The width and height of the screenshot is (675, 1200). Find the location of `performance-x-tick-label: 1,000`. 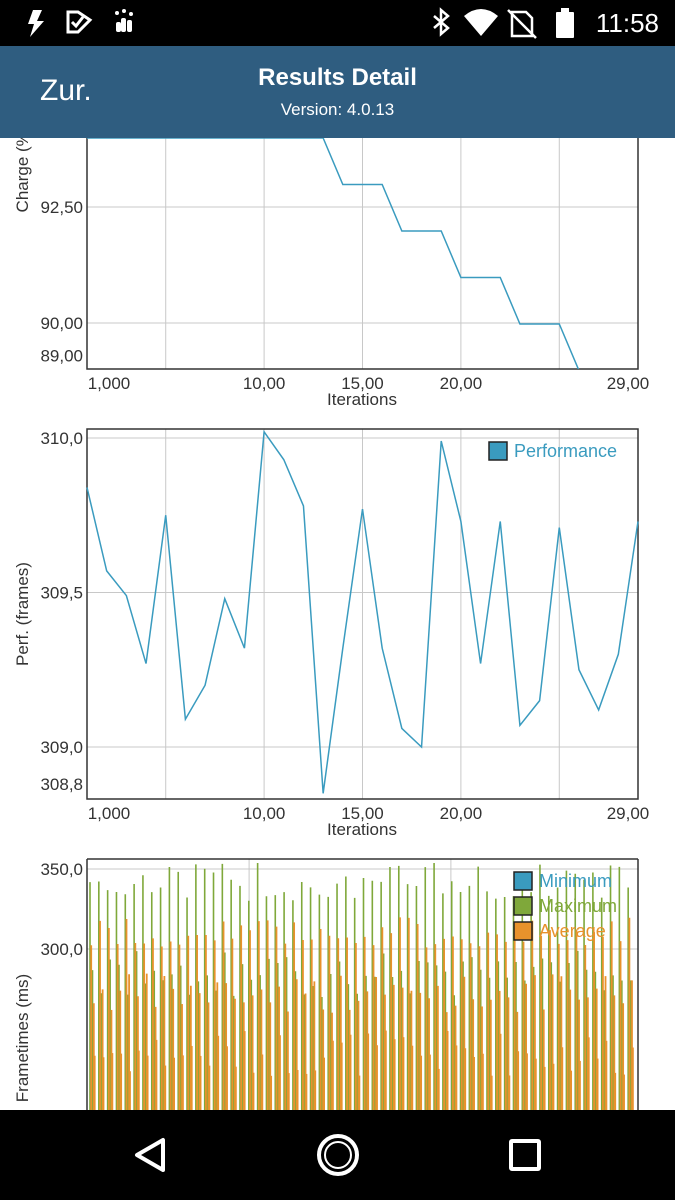

performance-x-tick-label: 1,000 is located at coordinates (109, 813).